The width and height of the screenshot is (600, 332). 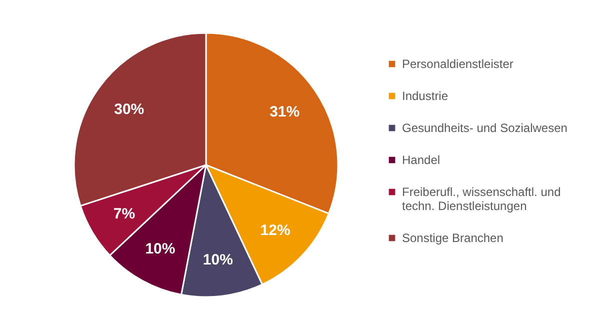 What do you see at coordinates (124, 213) in the screenshot?
I see `data-label: 7%` at bounding box center [124, 213].